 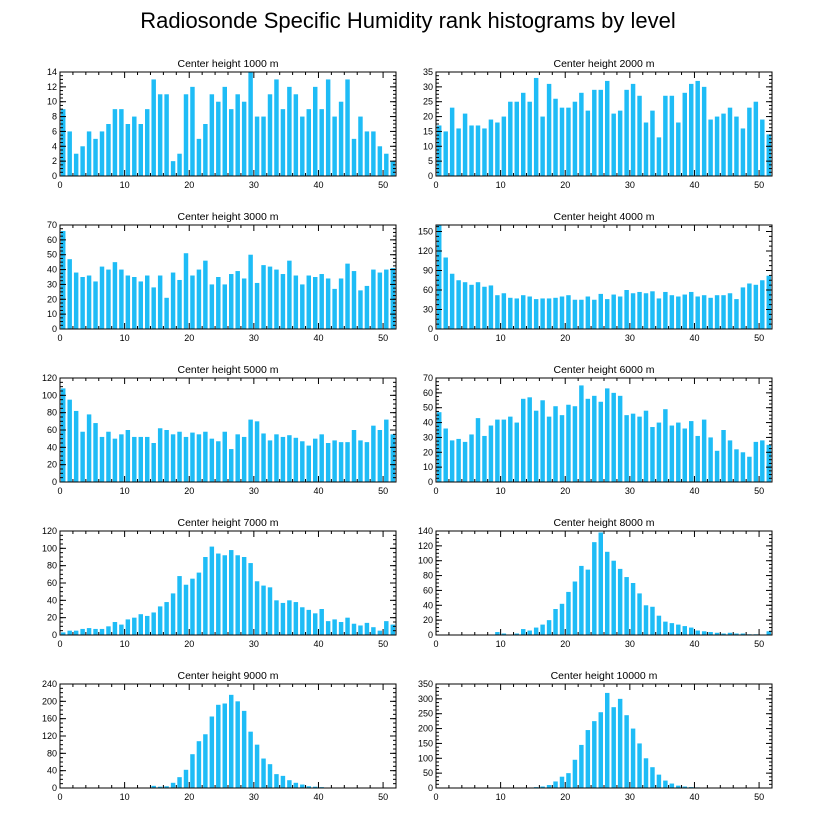 What do you see at coordinates (428, 378) in the screenshot?
I see `y-tick-label: 70` at bounding box center [428, 378].